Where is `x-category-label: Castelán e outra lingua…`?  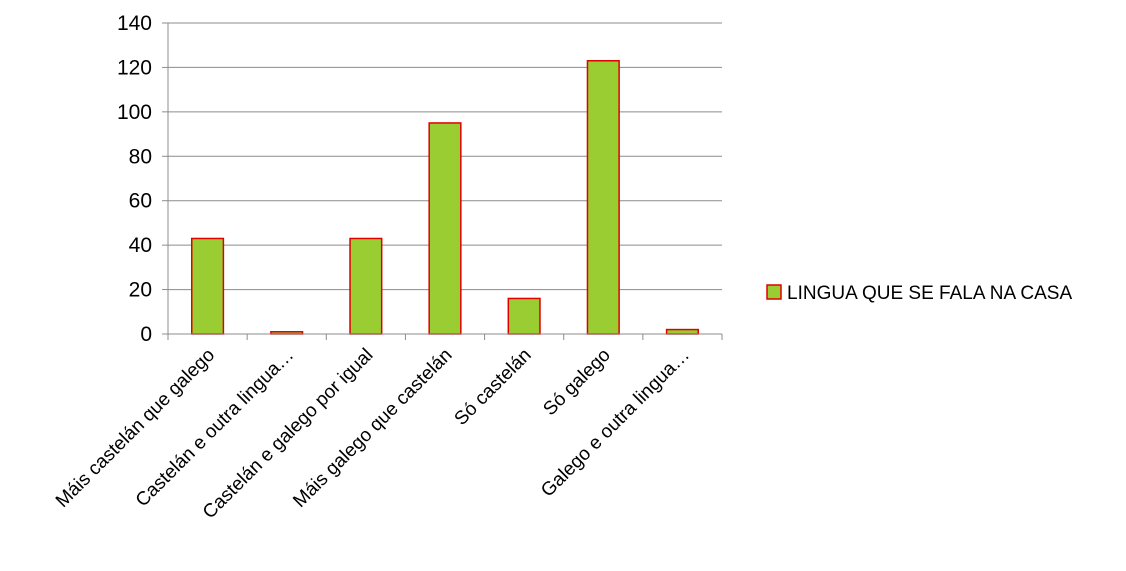
x-category-label: Castelán e outra lingua… is located at coordinates (215, 428).